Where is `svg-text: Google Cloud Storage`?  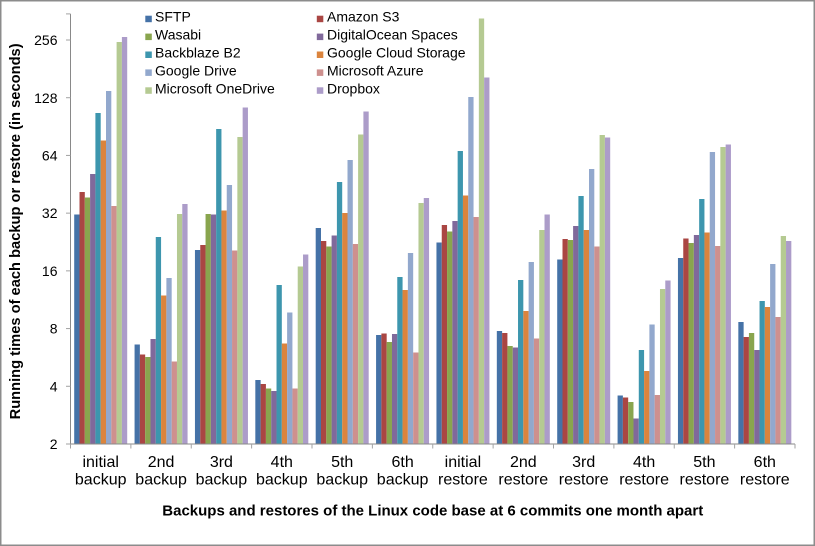
svg-text: Google Cloud Storage is located at coordinates (396, 53).